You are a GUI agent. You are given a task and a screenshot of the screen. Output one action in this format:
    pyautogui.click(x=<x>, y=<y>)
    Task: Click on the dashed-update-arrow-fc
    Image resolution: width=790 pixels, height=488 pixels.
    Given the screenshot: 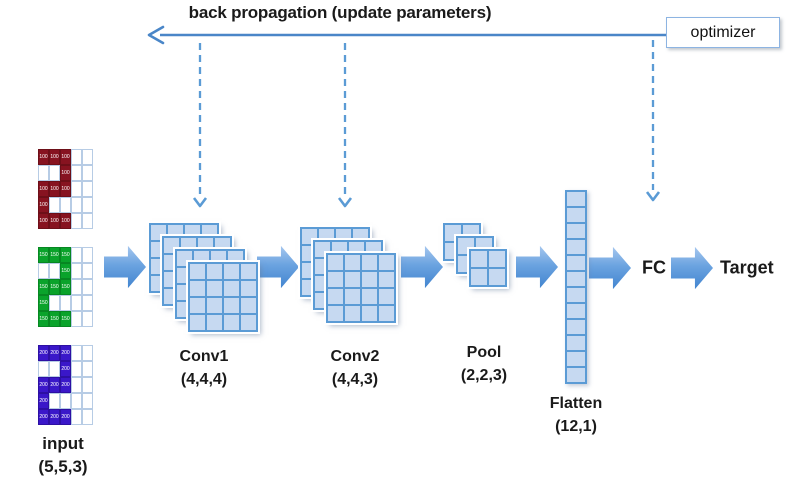 What is the action you would take?
    pyautogui.click(x=653, y=121)
    